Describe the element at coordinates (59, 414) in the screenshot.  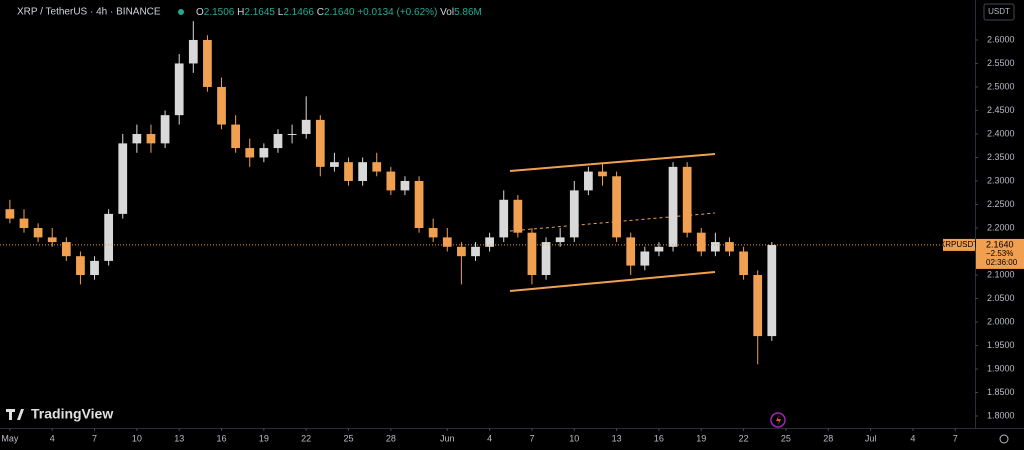
I see `logo: TradingView` at that location.